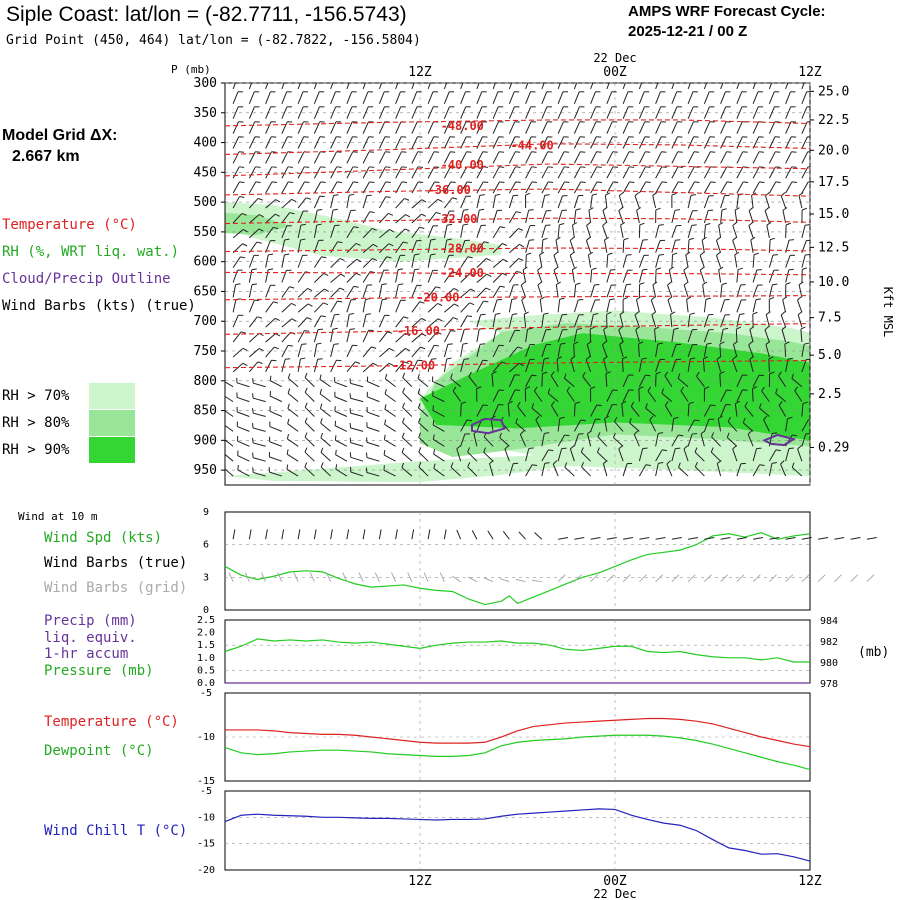  What do you see at coordinates (205, 291) in the screenshot?
I see `pressure-tick-label: 650` at bounding box center [205, 291].